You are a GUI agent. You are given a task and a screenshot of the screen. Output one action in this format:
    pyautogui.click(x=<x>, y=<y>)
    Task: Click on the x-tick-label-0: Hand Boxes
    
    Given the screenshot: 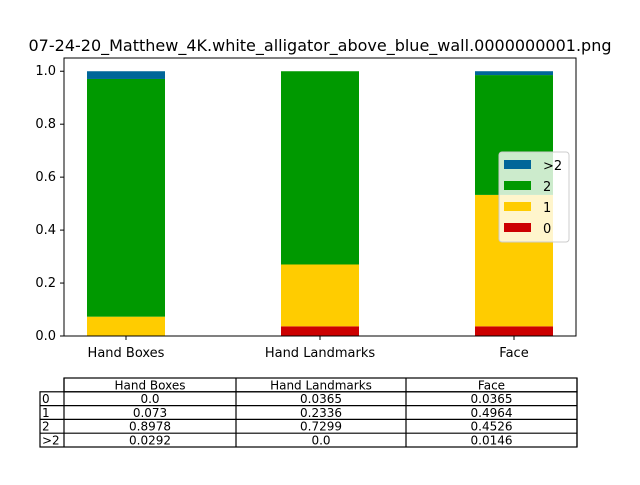 What is the action you would take?
    pyautogui.click(x=126, y=353)
    